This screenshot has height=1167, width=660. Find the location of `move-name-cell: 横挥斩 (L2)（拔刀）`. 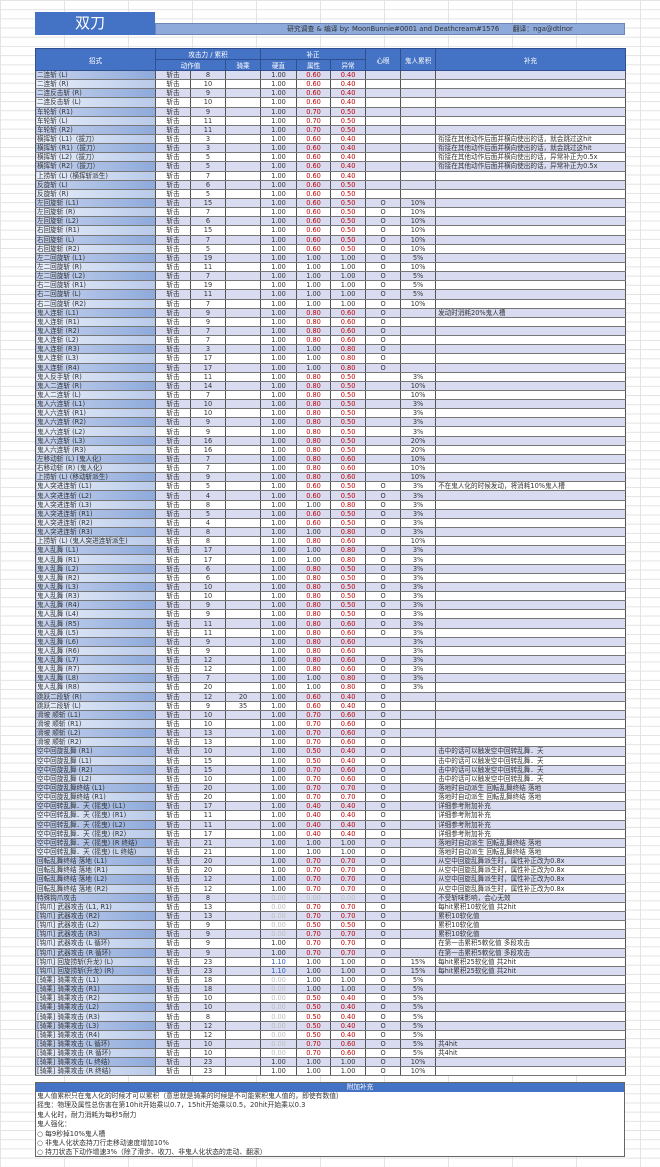

move-name-cell: 横挥斩 (L2)（拔刀） is located at coordinates (95, 157).